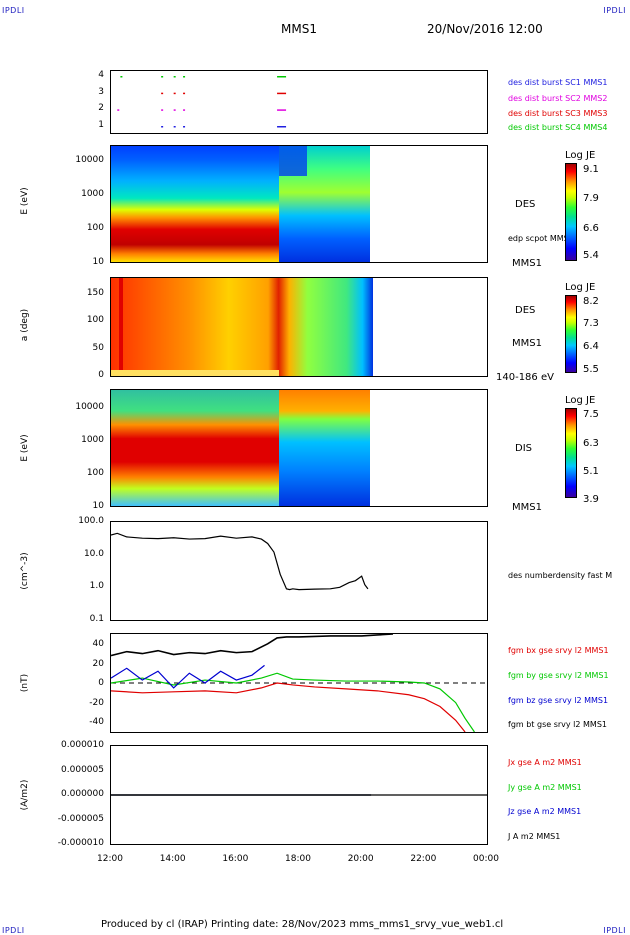 The image size is (630, 935). What do you see at coordinates (240, 561) in the screenshot?
I see `density-series-line` at bounding box center [240, 561].